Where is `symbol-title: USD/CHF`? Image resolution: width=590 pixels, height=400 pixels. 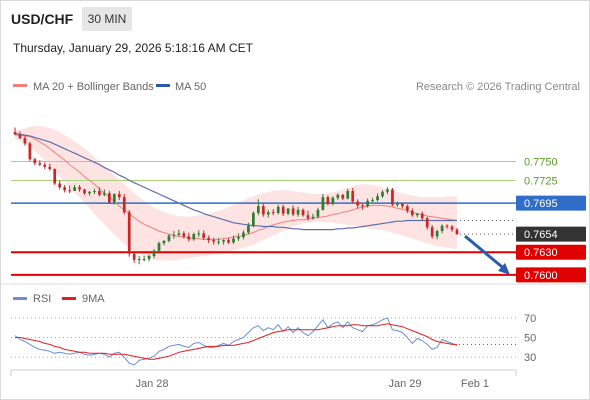 symbol-title: USD/CHF is located at coordinates (42, 19).